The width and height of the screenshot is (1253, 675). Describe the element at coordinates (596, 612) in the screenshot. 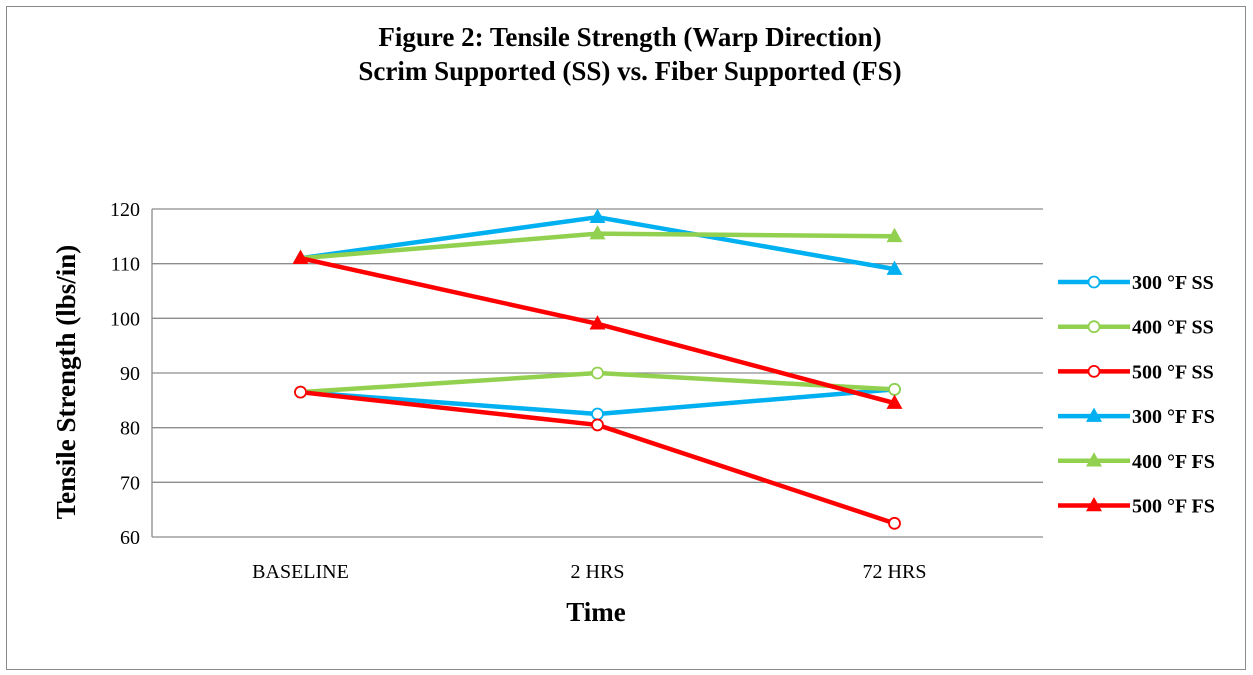

I see `x-axis-title: Time` at that location.